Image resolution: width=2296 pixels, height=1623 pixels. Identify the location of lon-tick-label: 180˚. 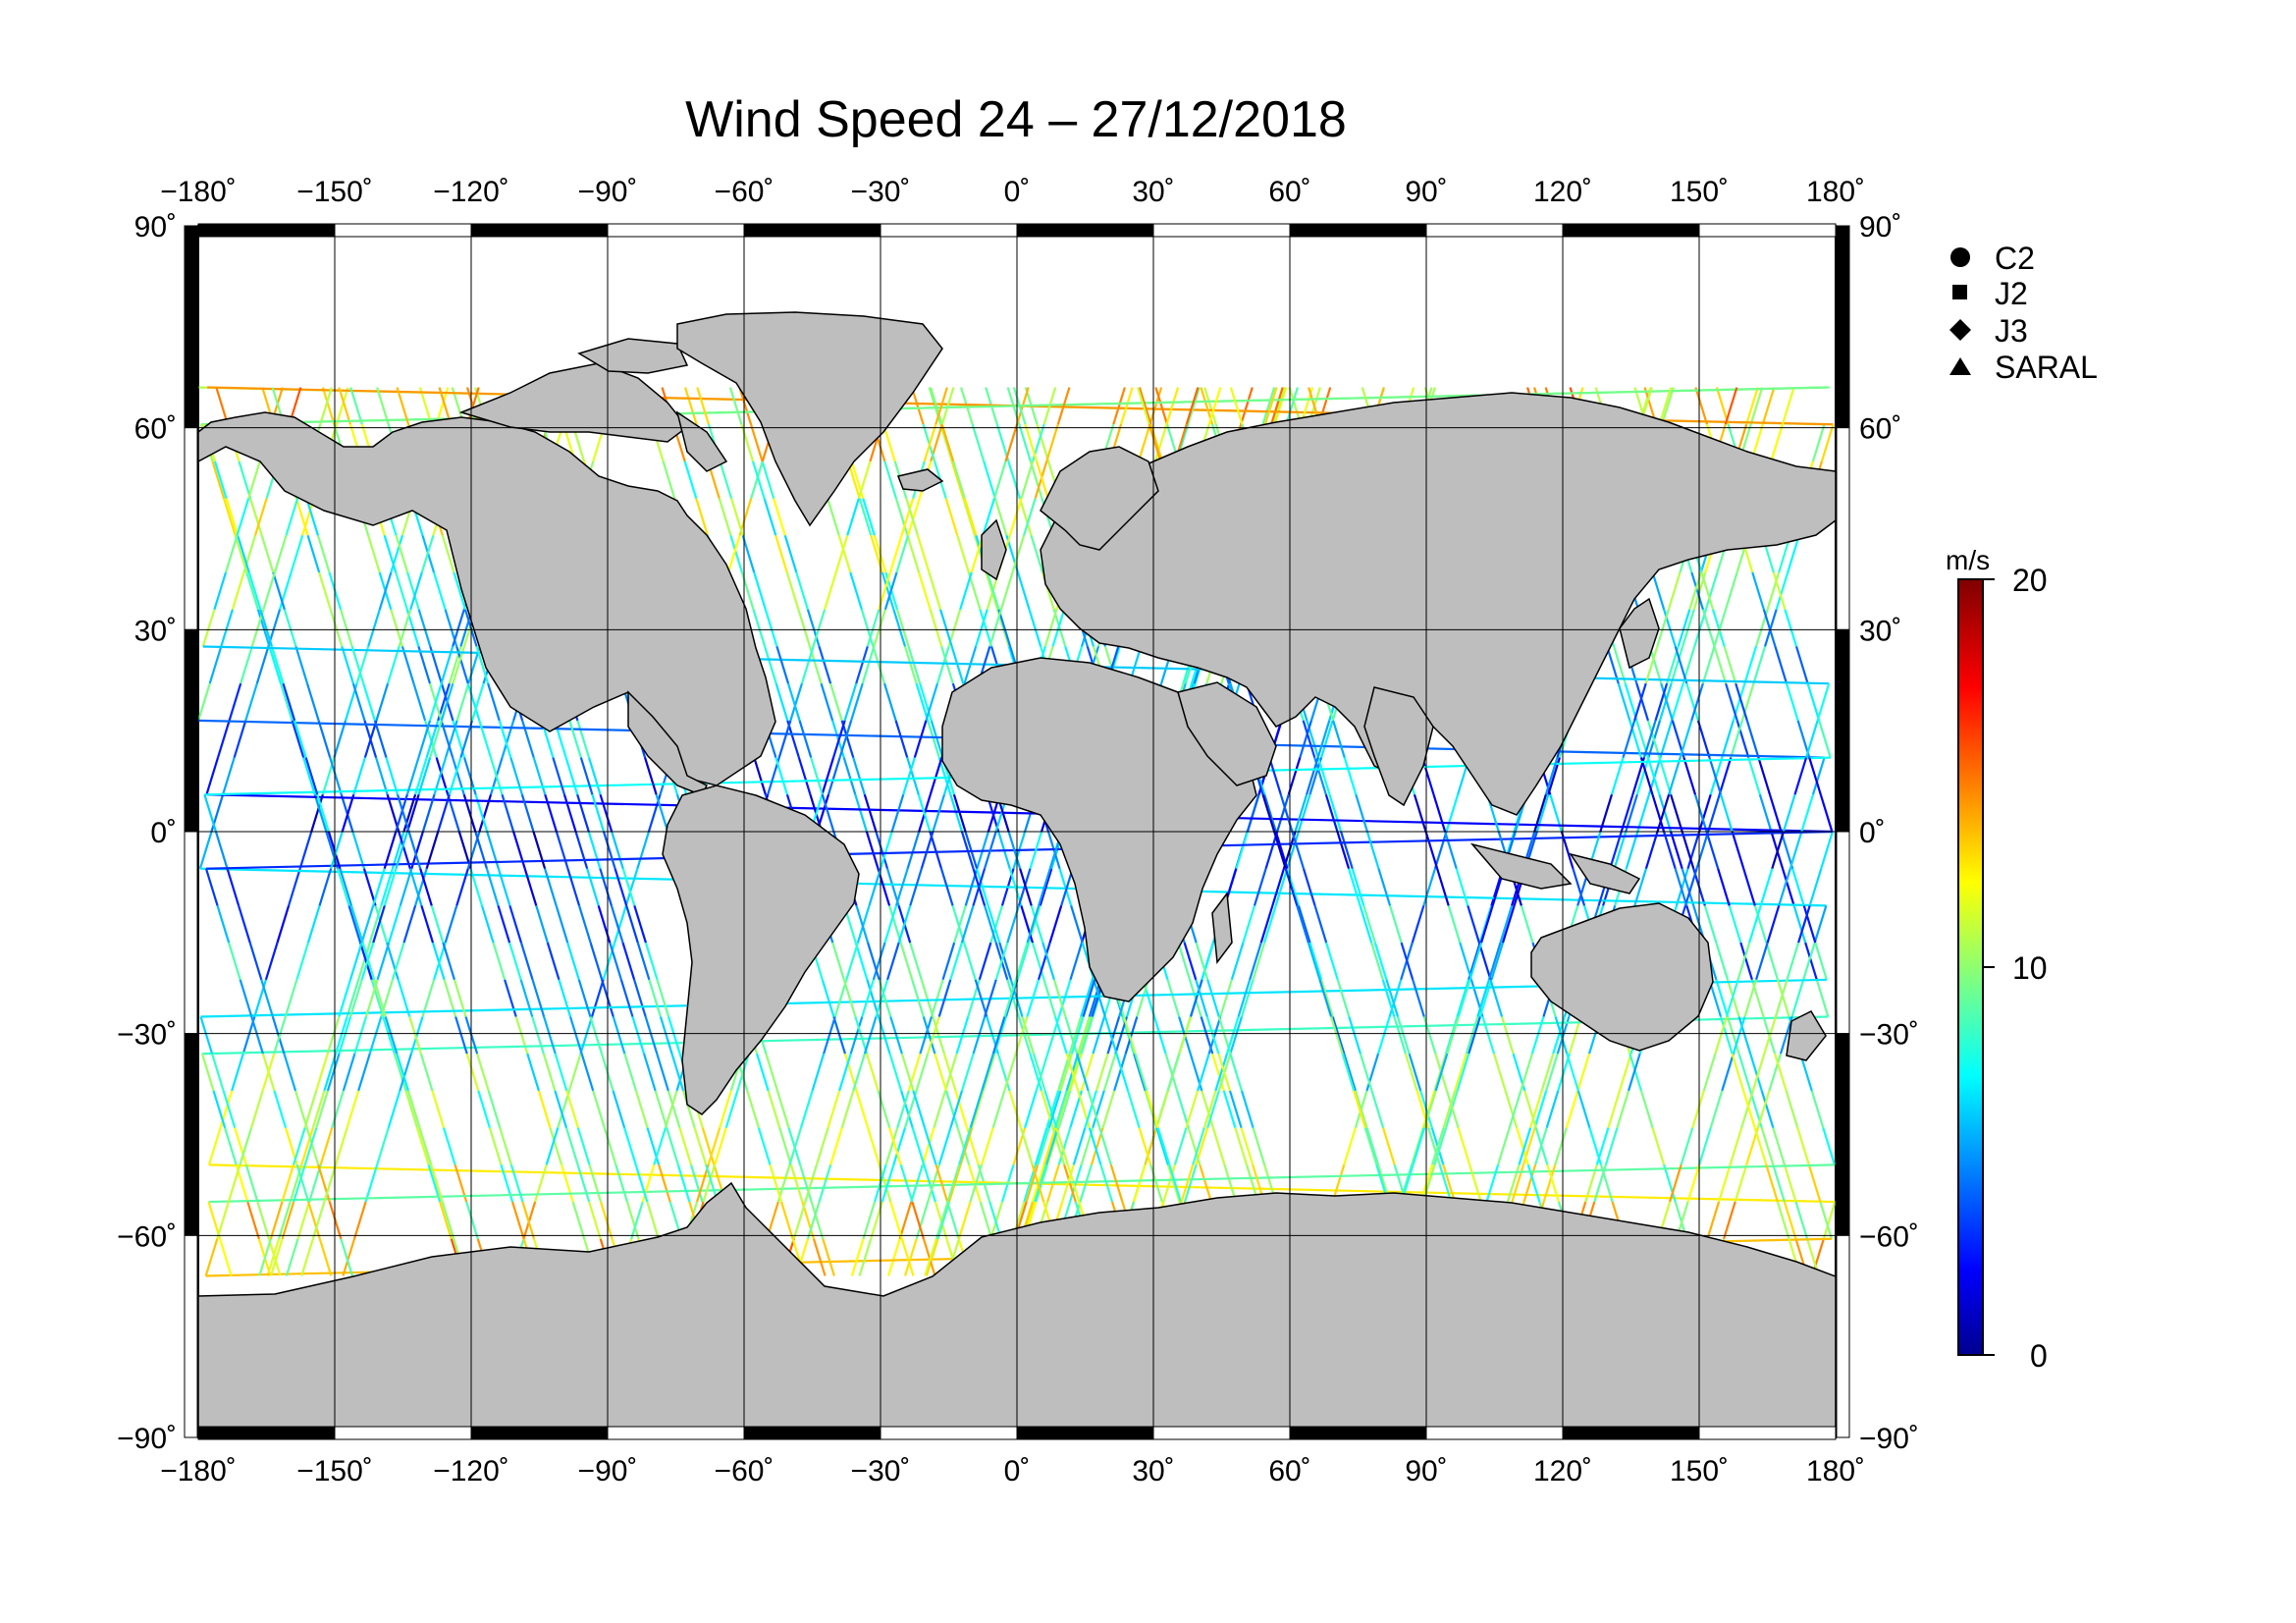
(1836, 192).